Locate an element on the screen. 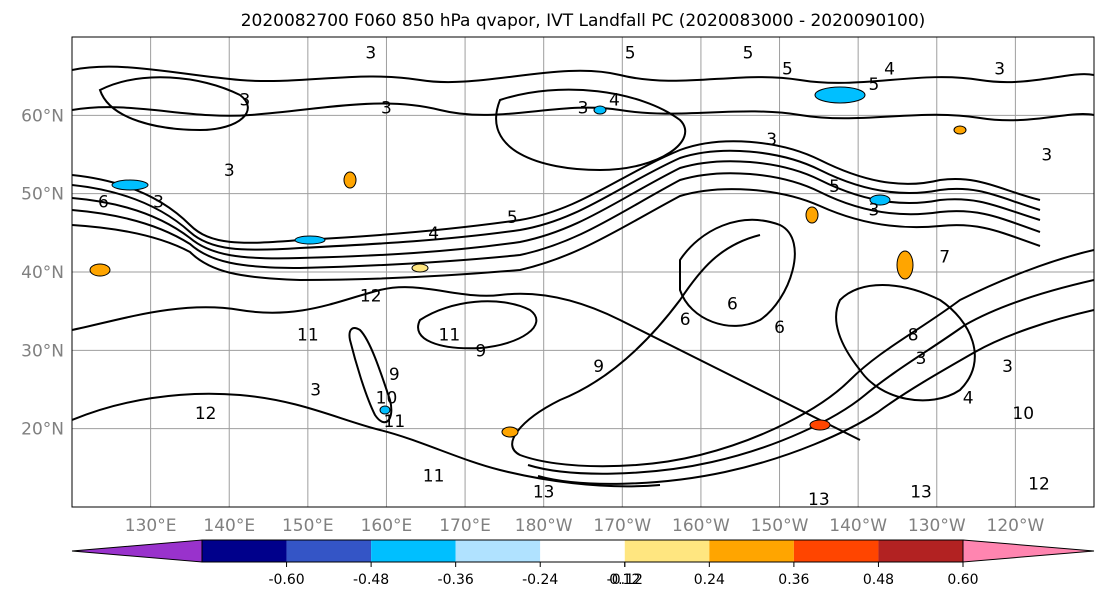 The height and width of the screenshot is (601, 1105). colorbar-tick-label: -0.48 is located at coordinates (371, 580).